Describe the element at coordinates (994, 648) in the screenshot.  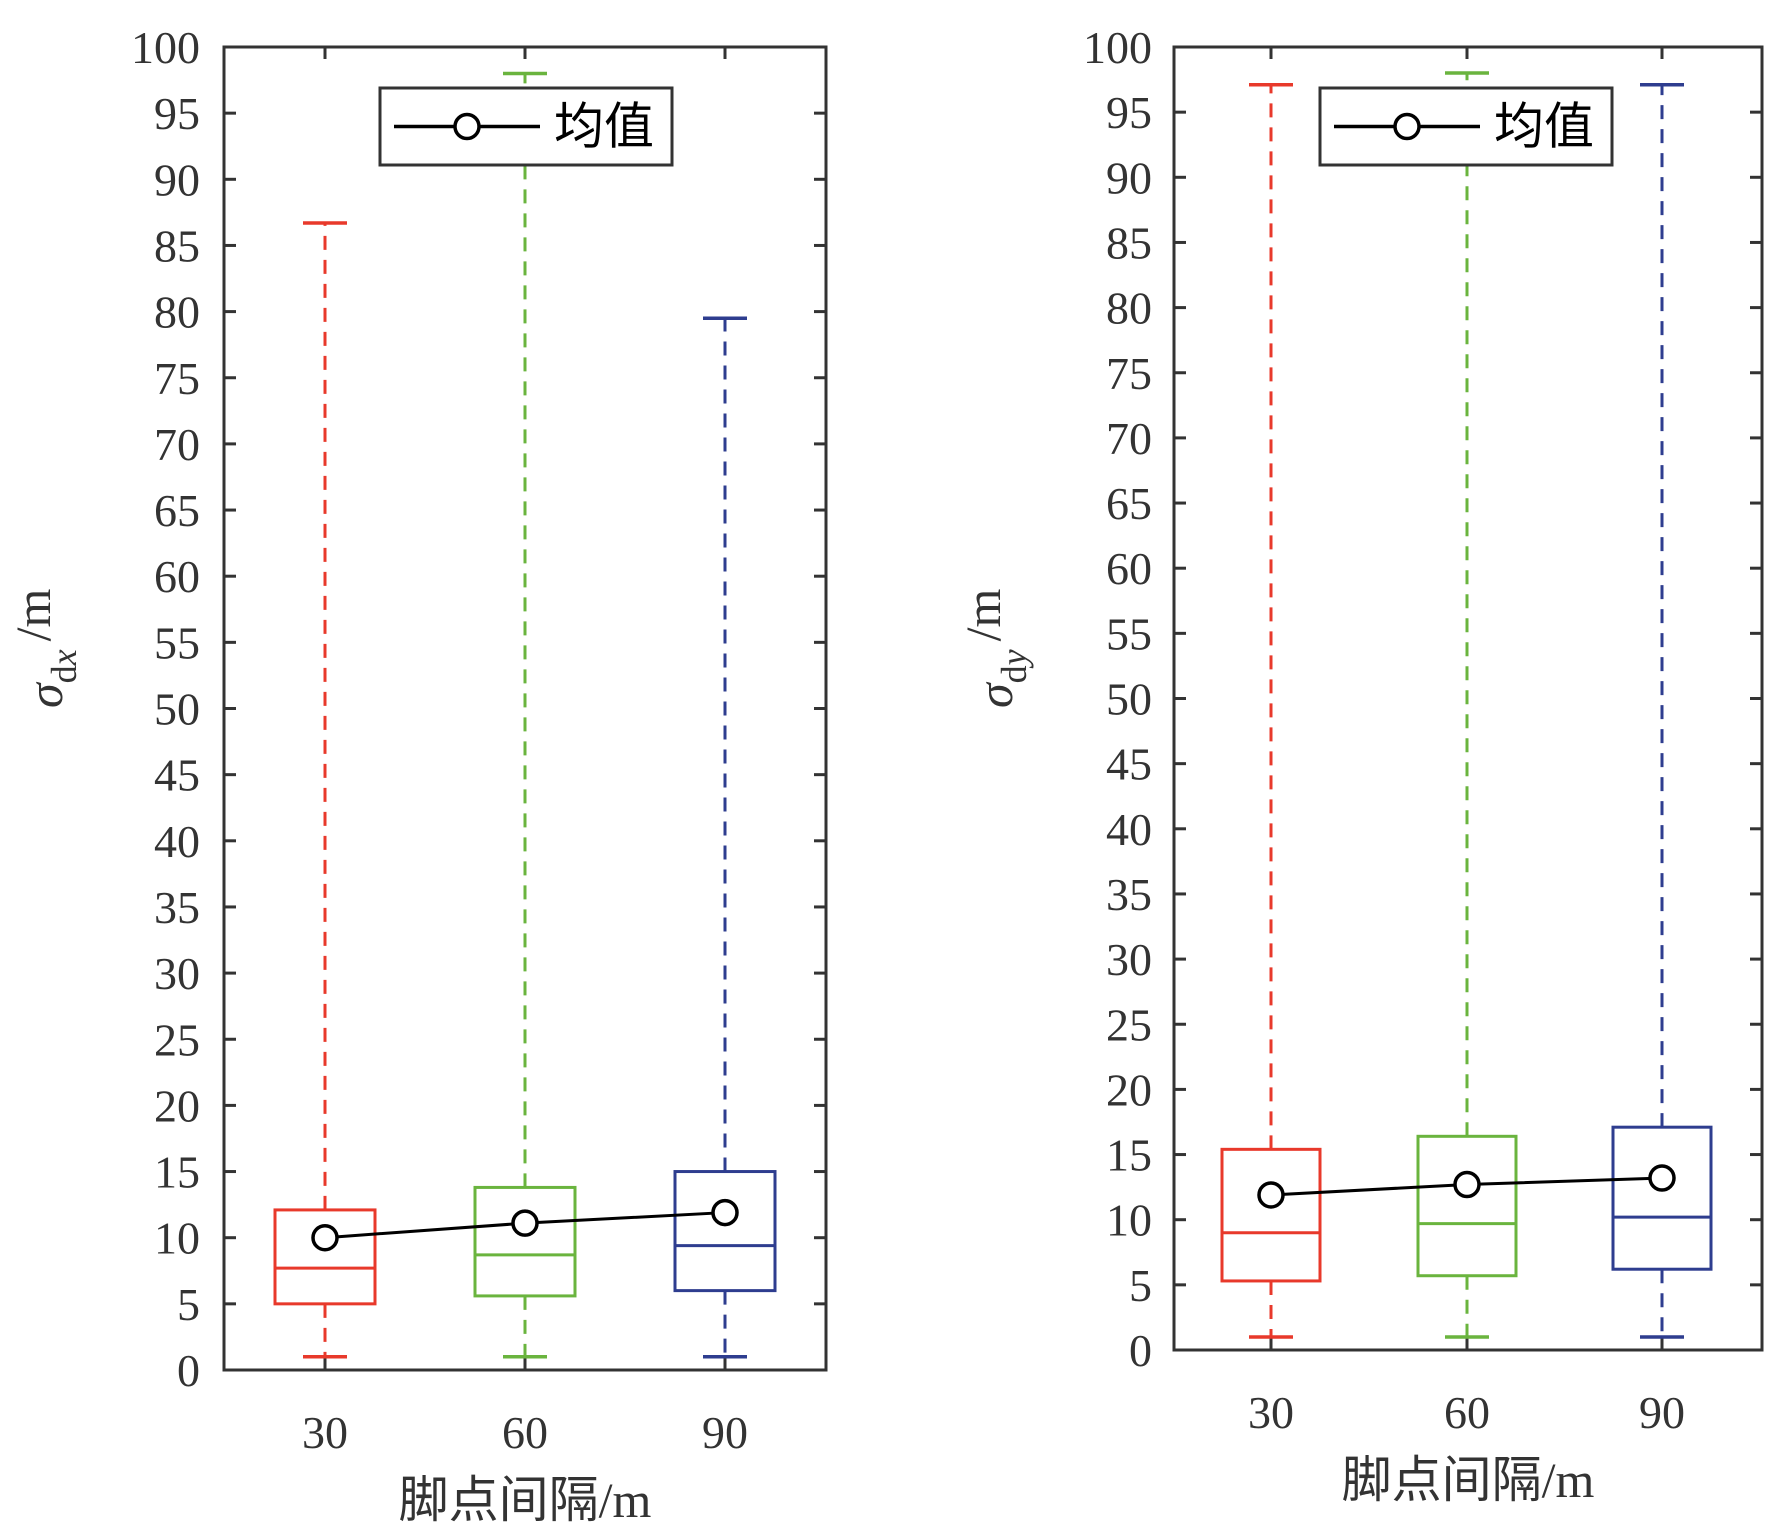
I see `y-axis-title: σdy/m` at that location.